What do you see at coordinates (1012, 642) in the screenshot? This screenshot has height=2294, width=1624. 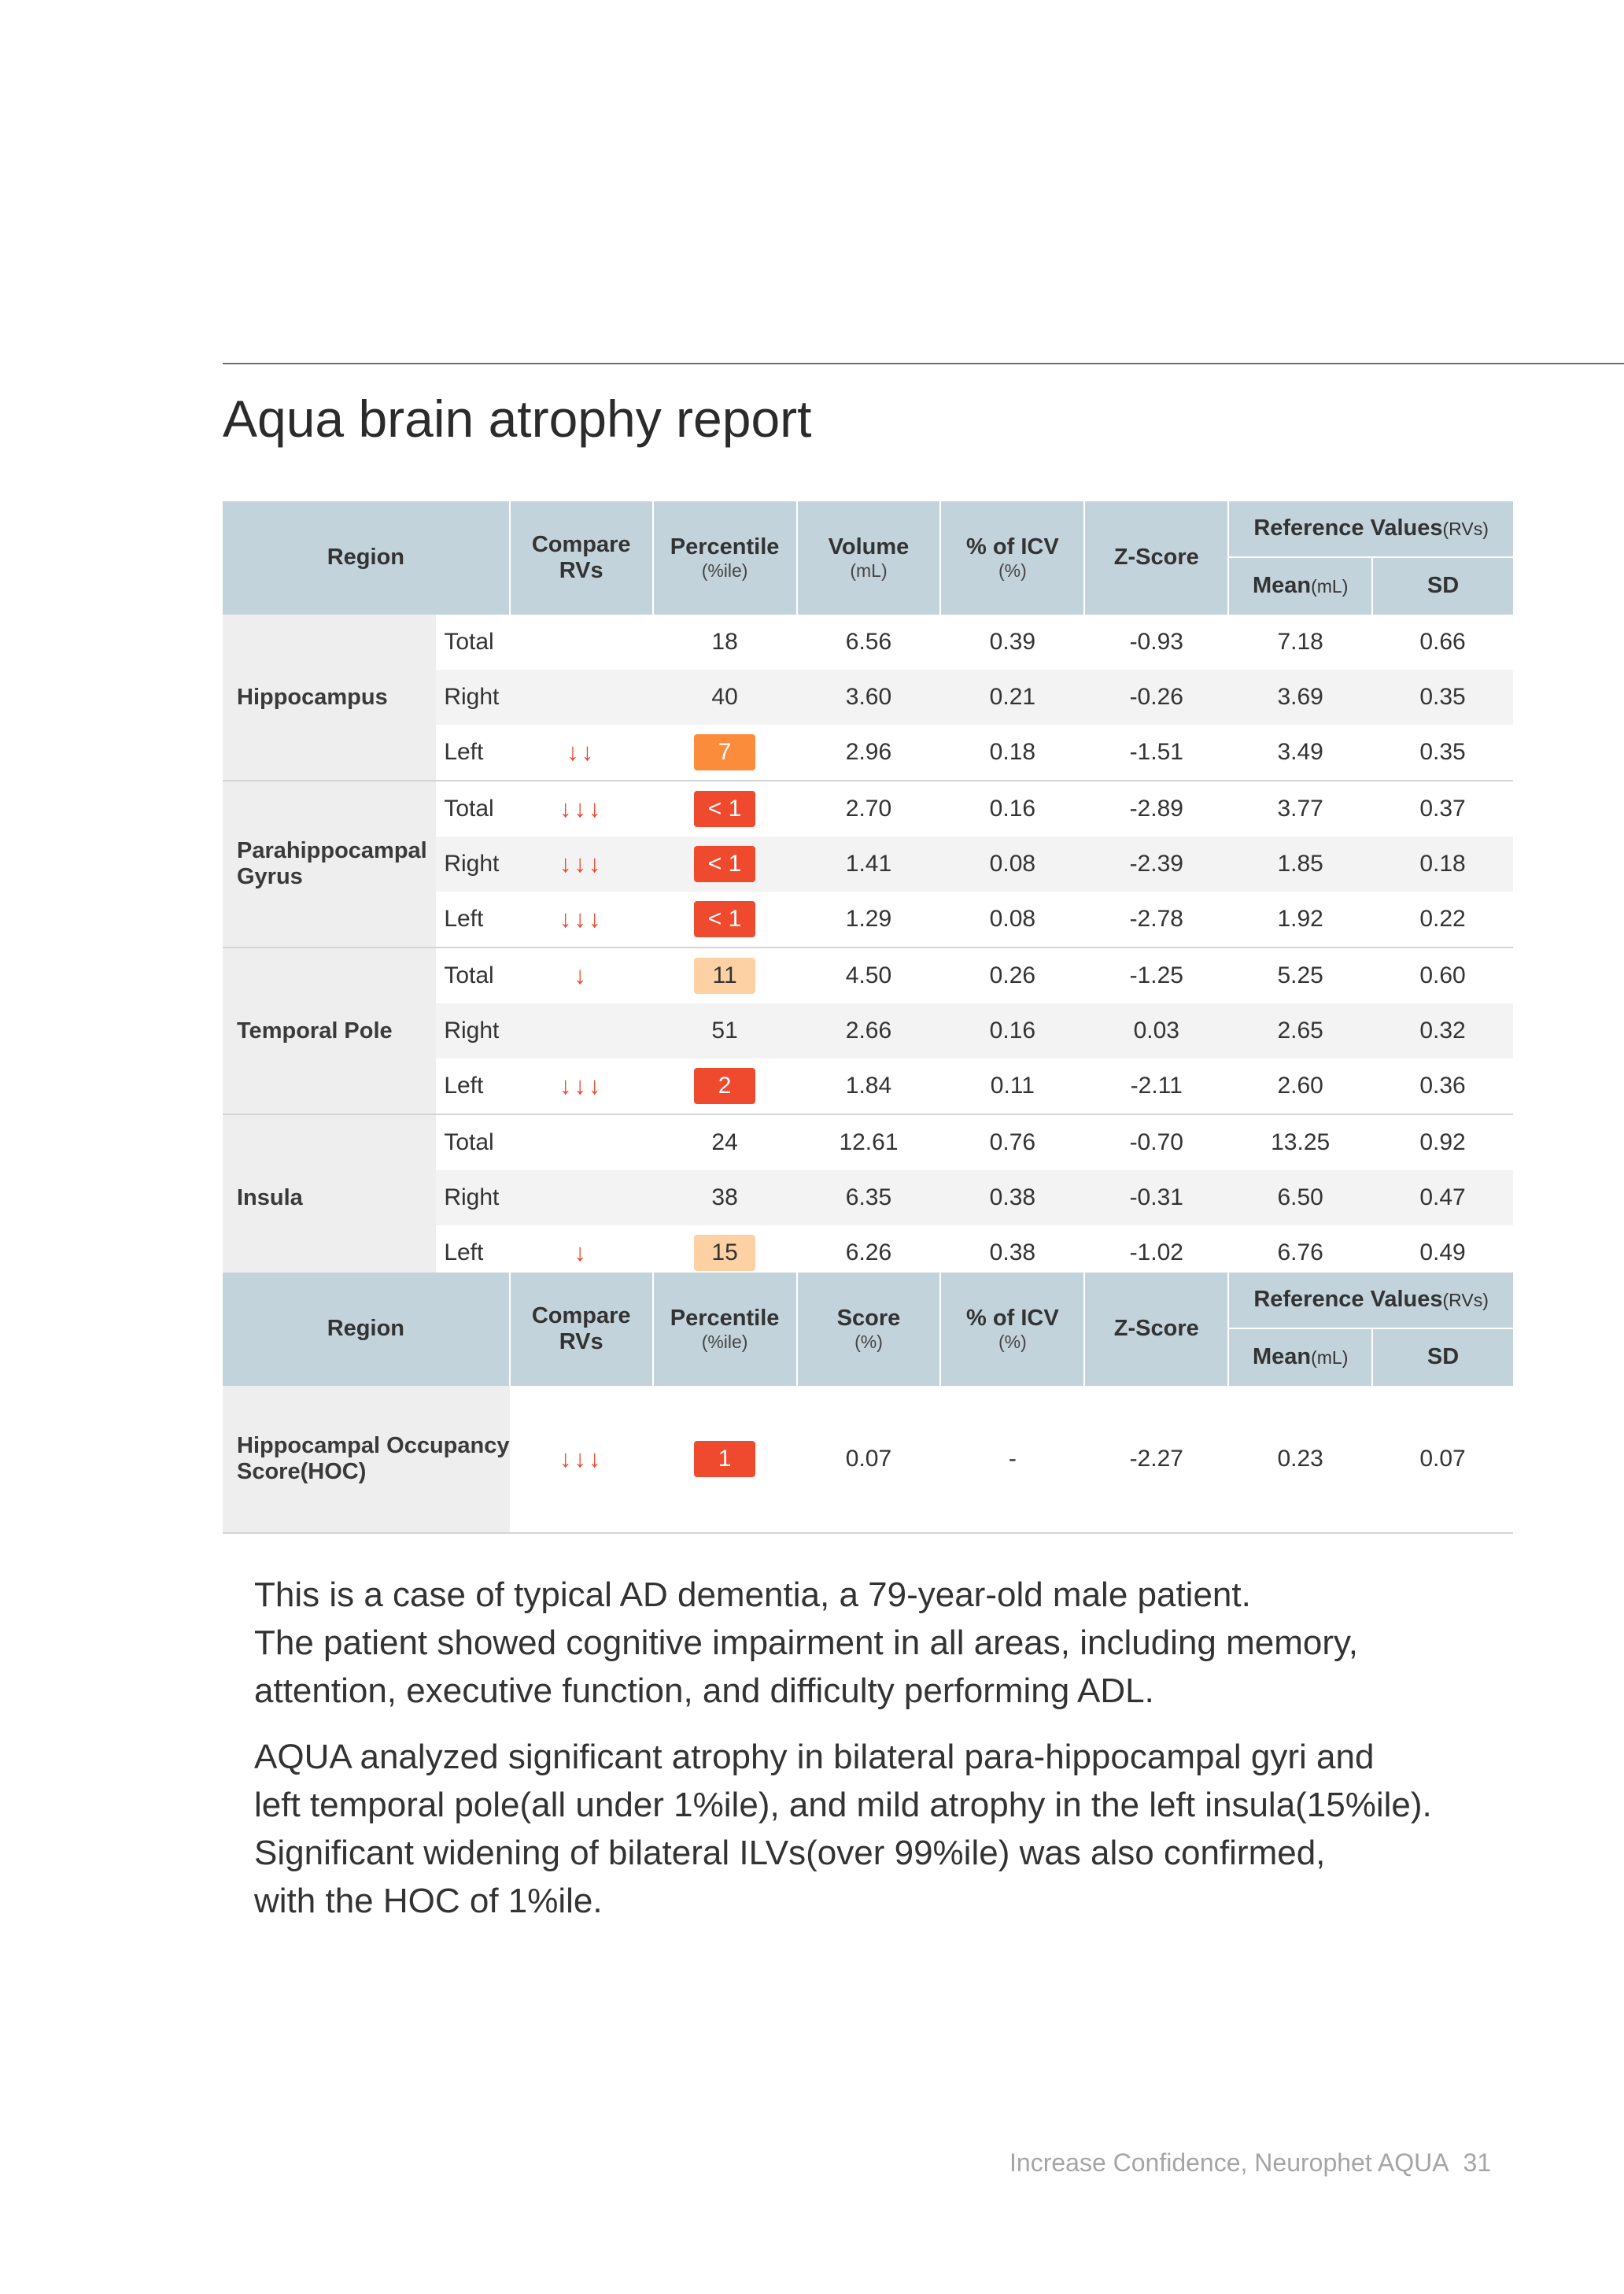 I see `icv-cell: 0.39` at bounding box center [1012, 642].